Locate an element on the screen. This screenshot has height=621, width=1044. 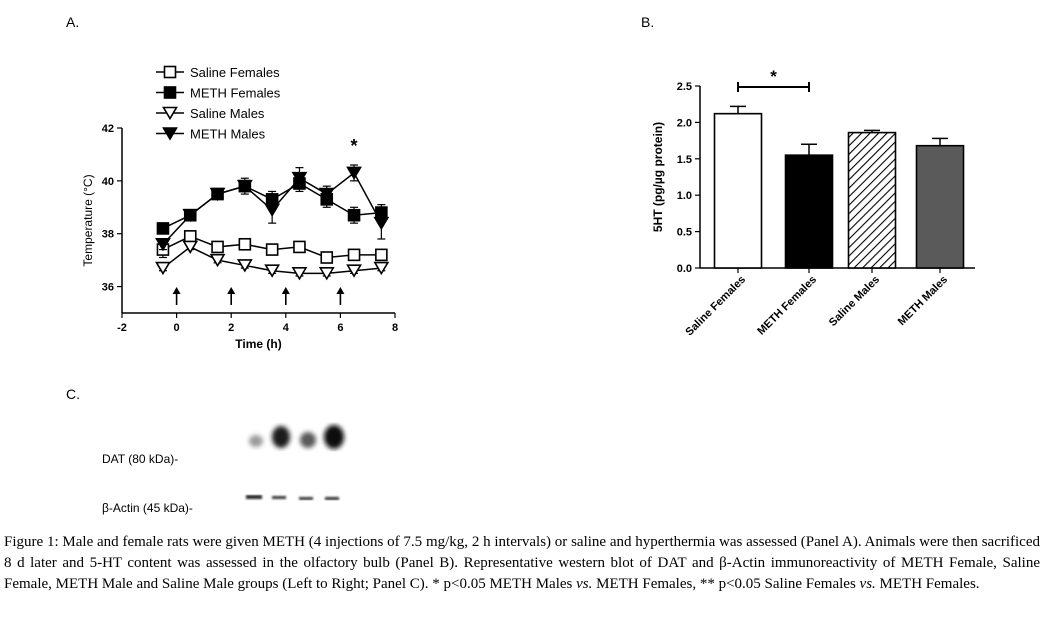
category-label: Saline Females is located at coordinates (715, 306).